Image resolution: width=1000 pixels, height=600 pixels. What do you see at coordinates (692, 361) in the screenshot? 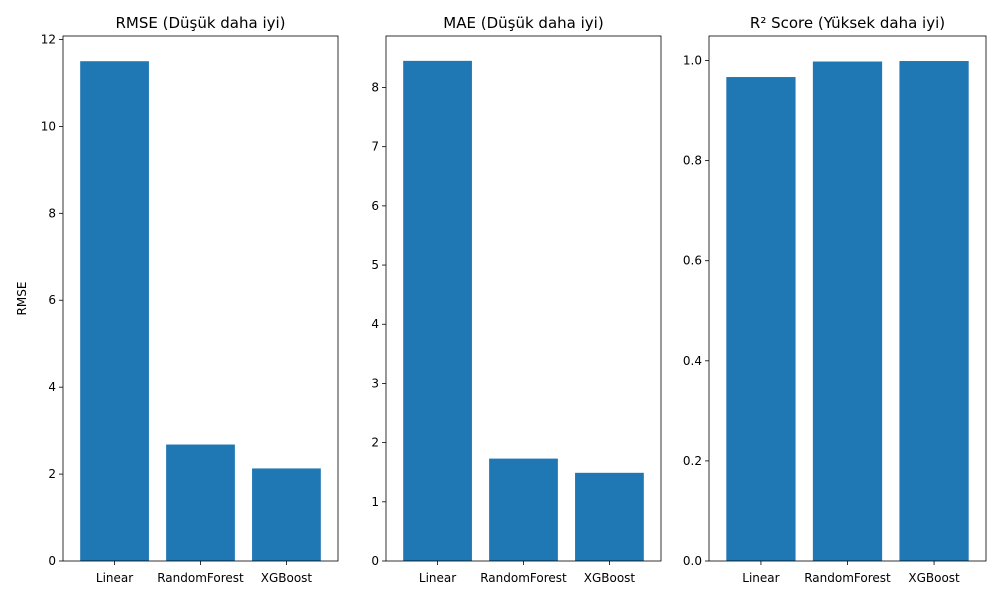
I see `y-tick-label: 0.4` at bounding box center [692, 361].